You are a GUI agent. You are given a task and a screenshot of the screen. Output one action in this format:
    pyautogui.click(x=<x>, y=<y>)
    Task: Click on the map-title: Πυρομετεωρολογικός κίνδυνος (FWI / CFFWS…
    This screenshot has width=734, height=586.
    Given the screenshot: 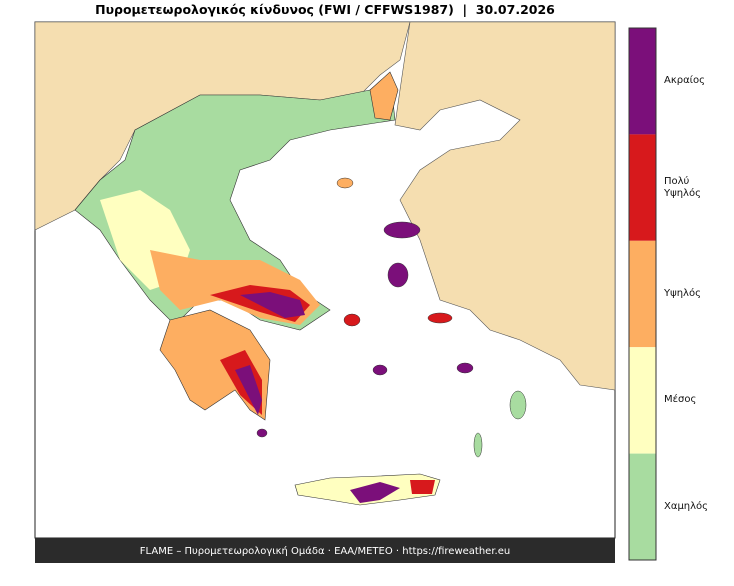 What is the action you would take?
    pyautogui.click(x=325, y=9)
    